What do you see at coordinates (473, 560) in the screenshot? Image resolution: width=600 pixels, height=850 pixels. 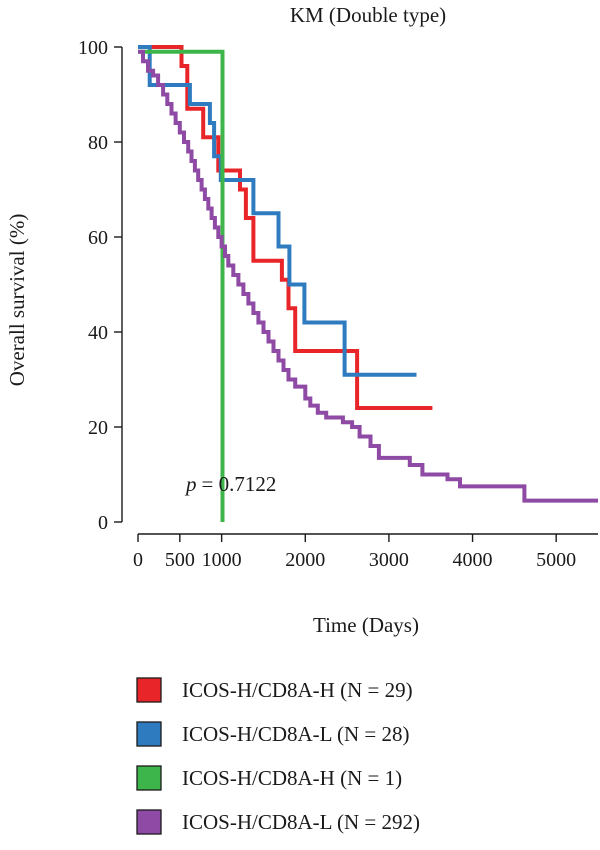 I see `x-tick-label: 4000` at bounding box center [473, 560].